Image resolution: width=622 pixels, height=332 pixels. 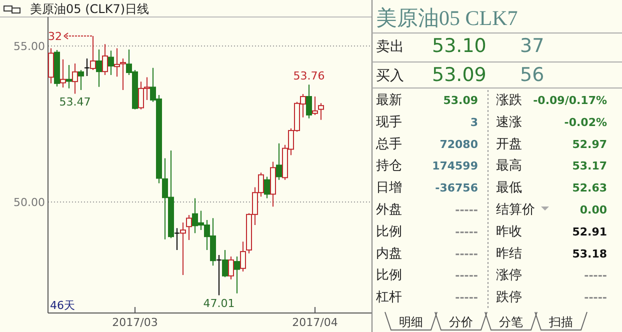 What do you see at coordinates (532, 75) in the screenshot?
I see `text: 56` at bounding box center [532, 75].